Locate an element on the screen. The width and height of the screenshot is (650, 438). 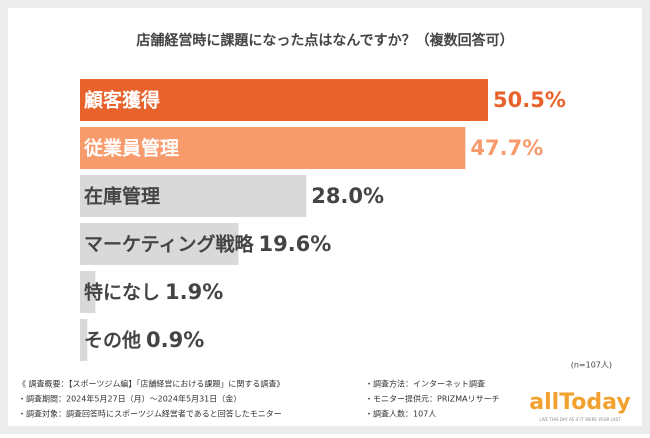
tagline: LIVE THIS DAY AS IF IT WERE YOUR LAST is located at coordinates (580, 419).